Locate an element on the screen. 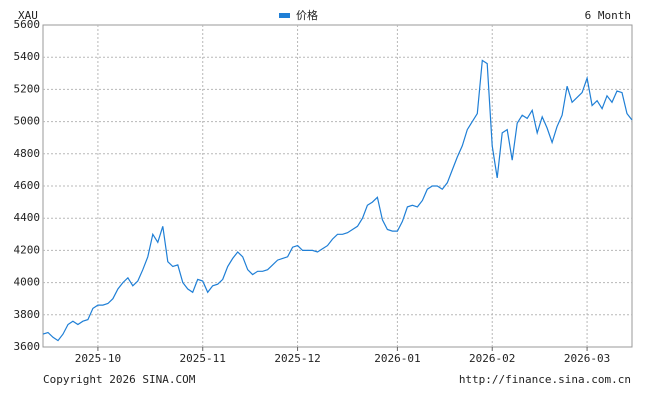 Image resolution: width=647 pixels, height=405 pixels. period-label: 6 Month is located at coordinates (608, 15).